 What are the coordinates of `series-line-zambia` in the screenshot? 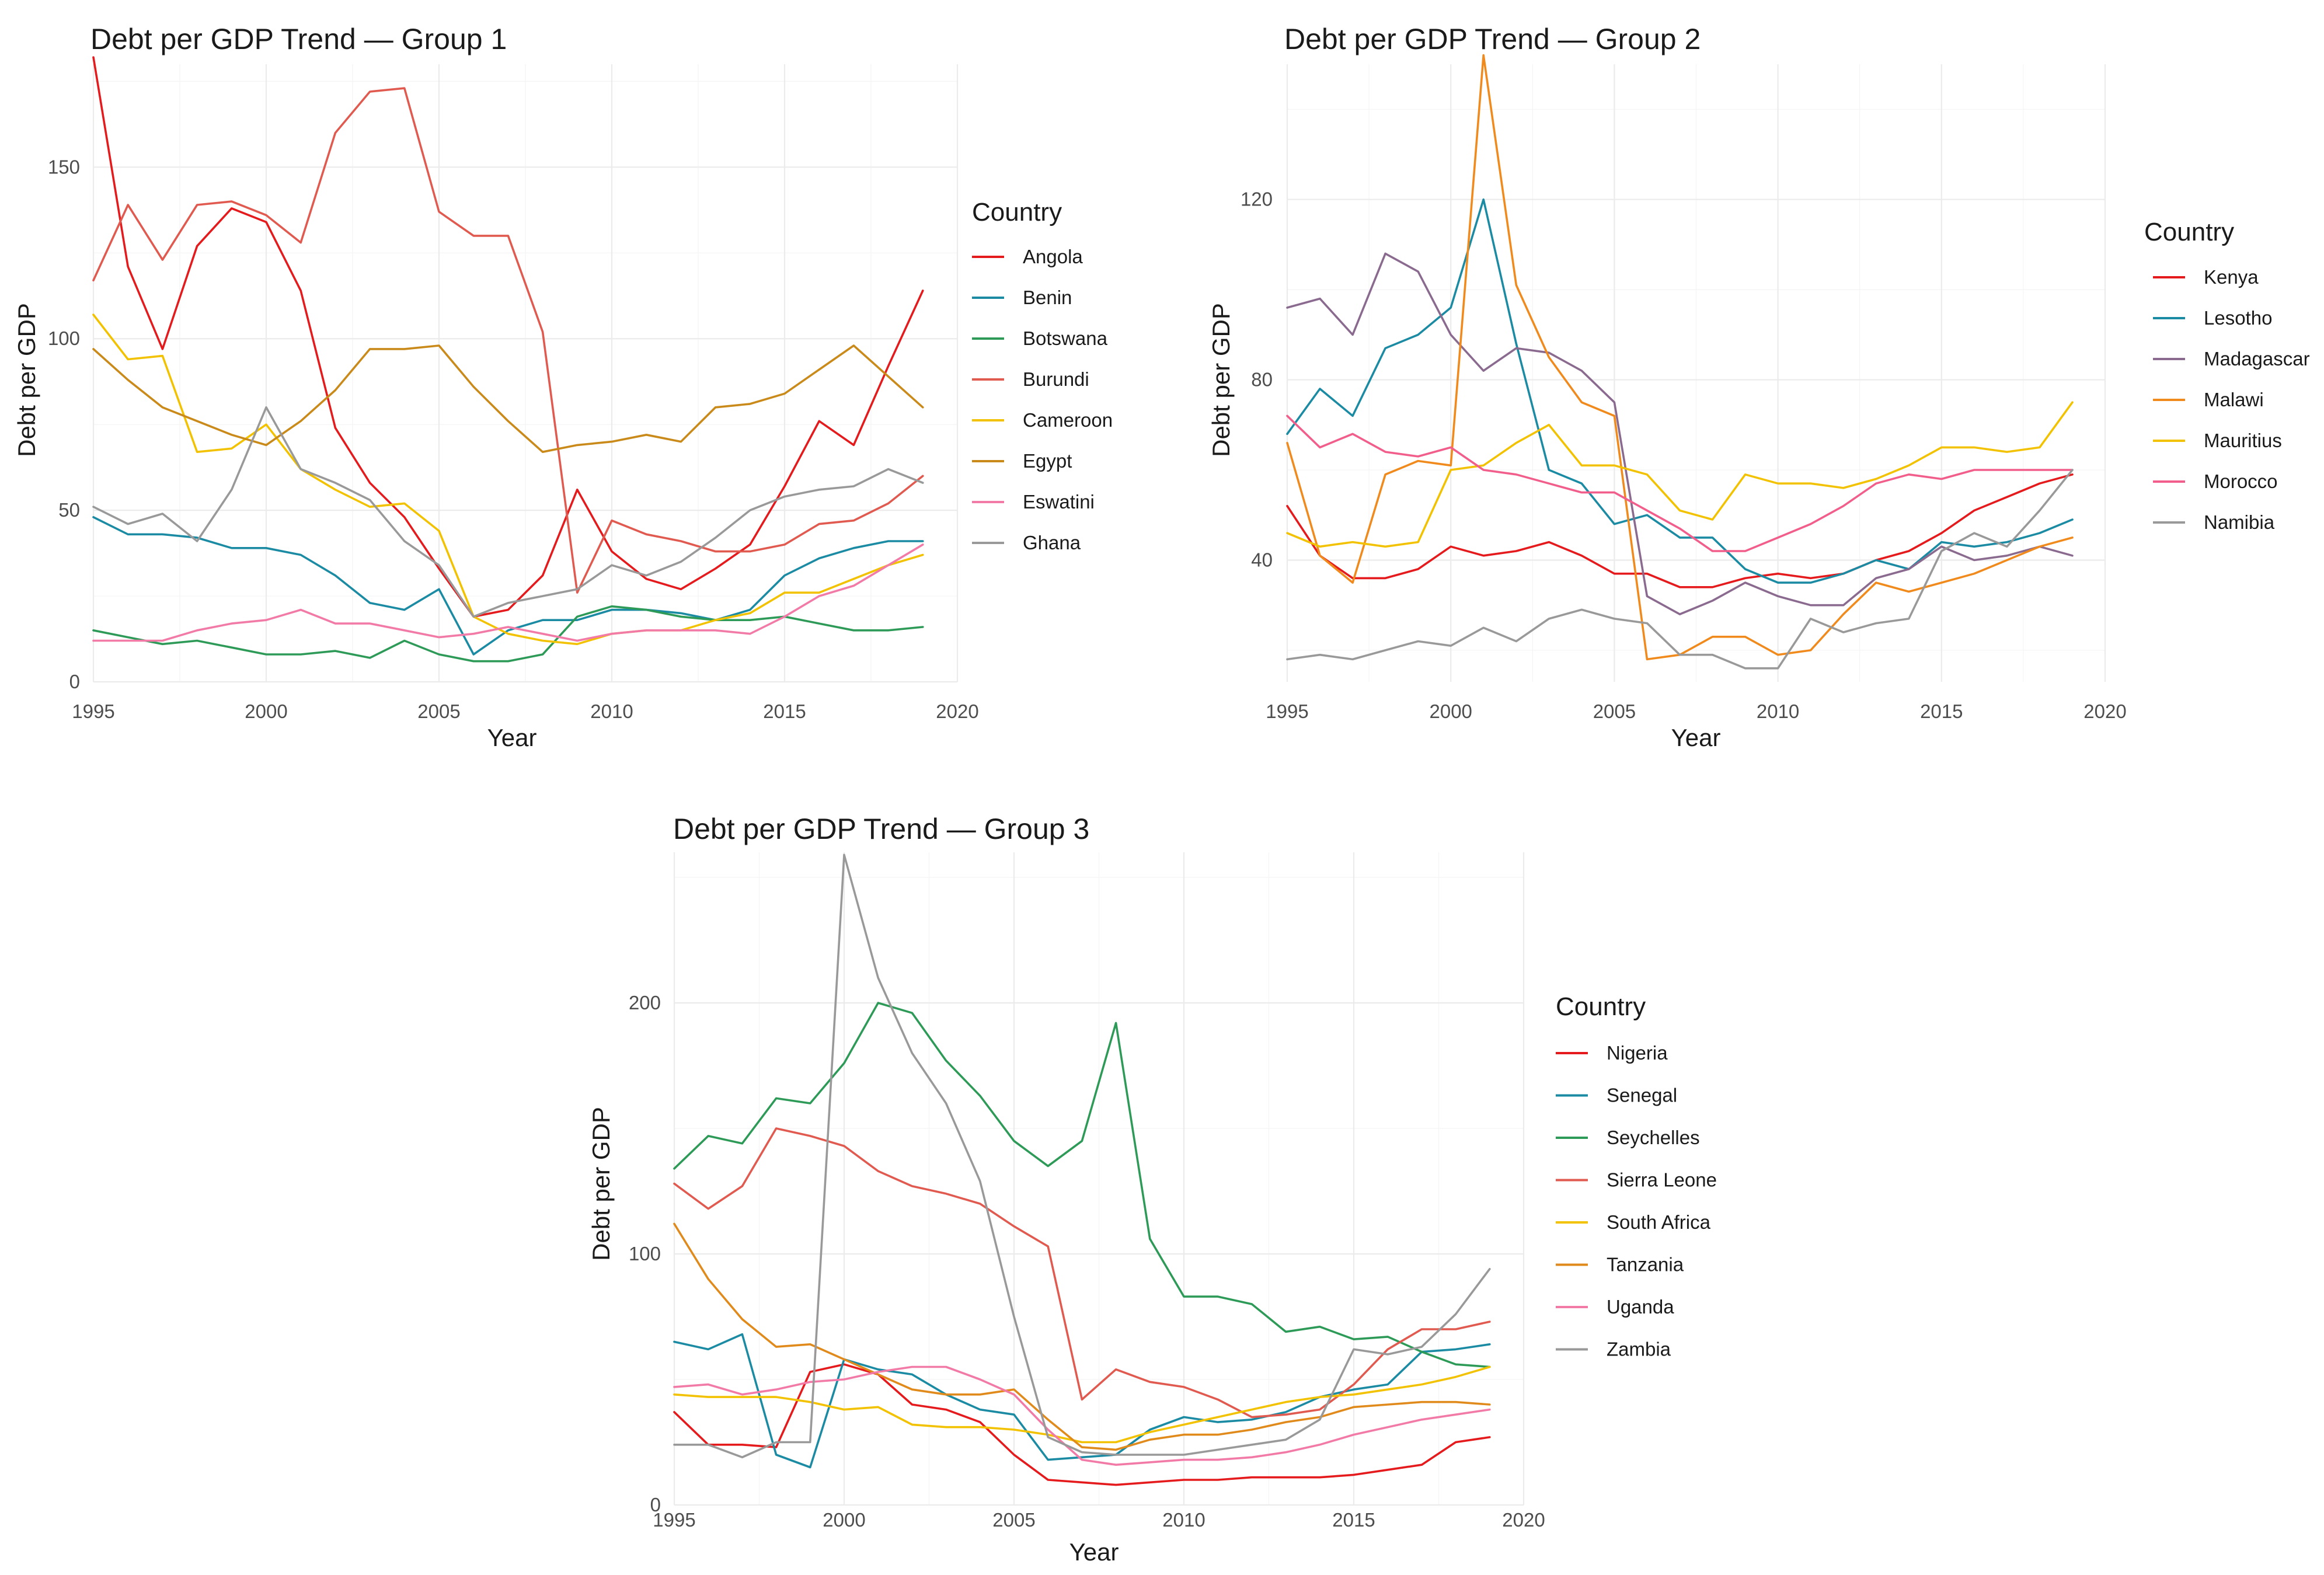 It's located at (1082, 1156).